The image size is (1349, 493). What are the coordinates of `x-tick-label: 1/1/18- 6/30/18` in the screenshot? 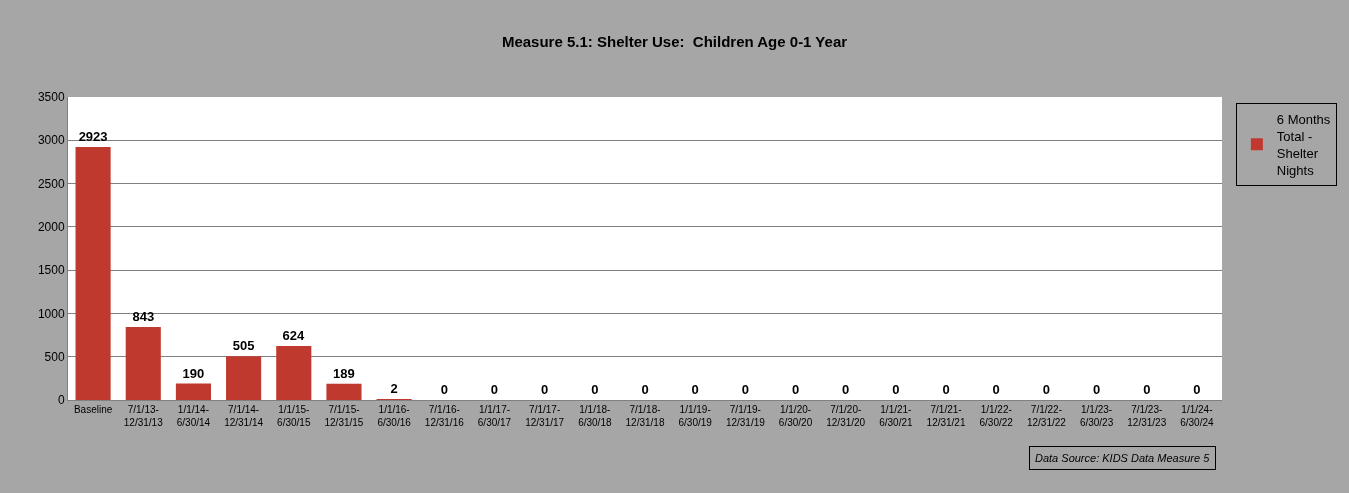 It's located at (595, 416).